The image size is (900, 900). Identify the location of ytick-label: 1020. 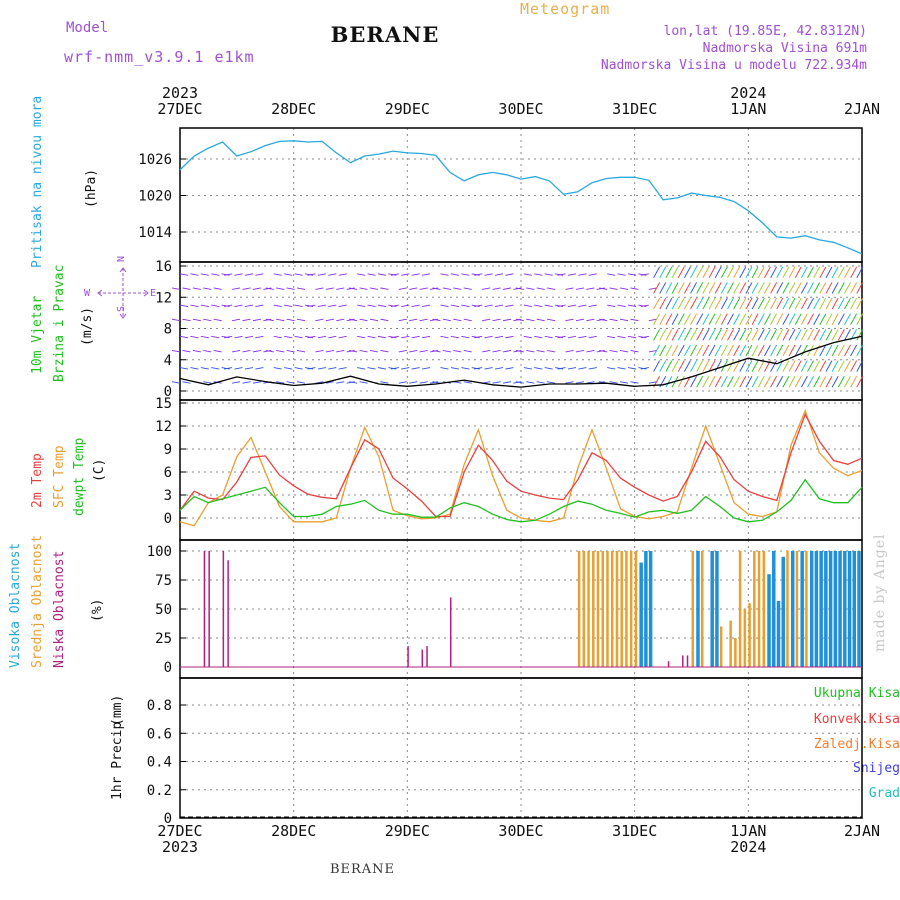
(155, 197).